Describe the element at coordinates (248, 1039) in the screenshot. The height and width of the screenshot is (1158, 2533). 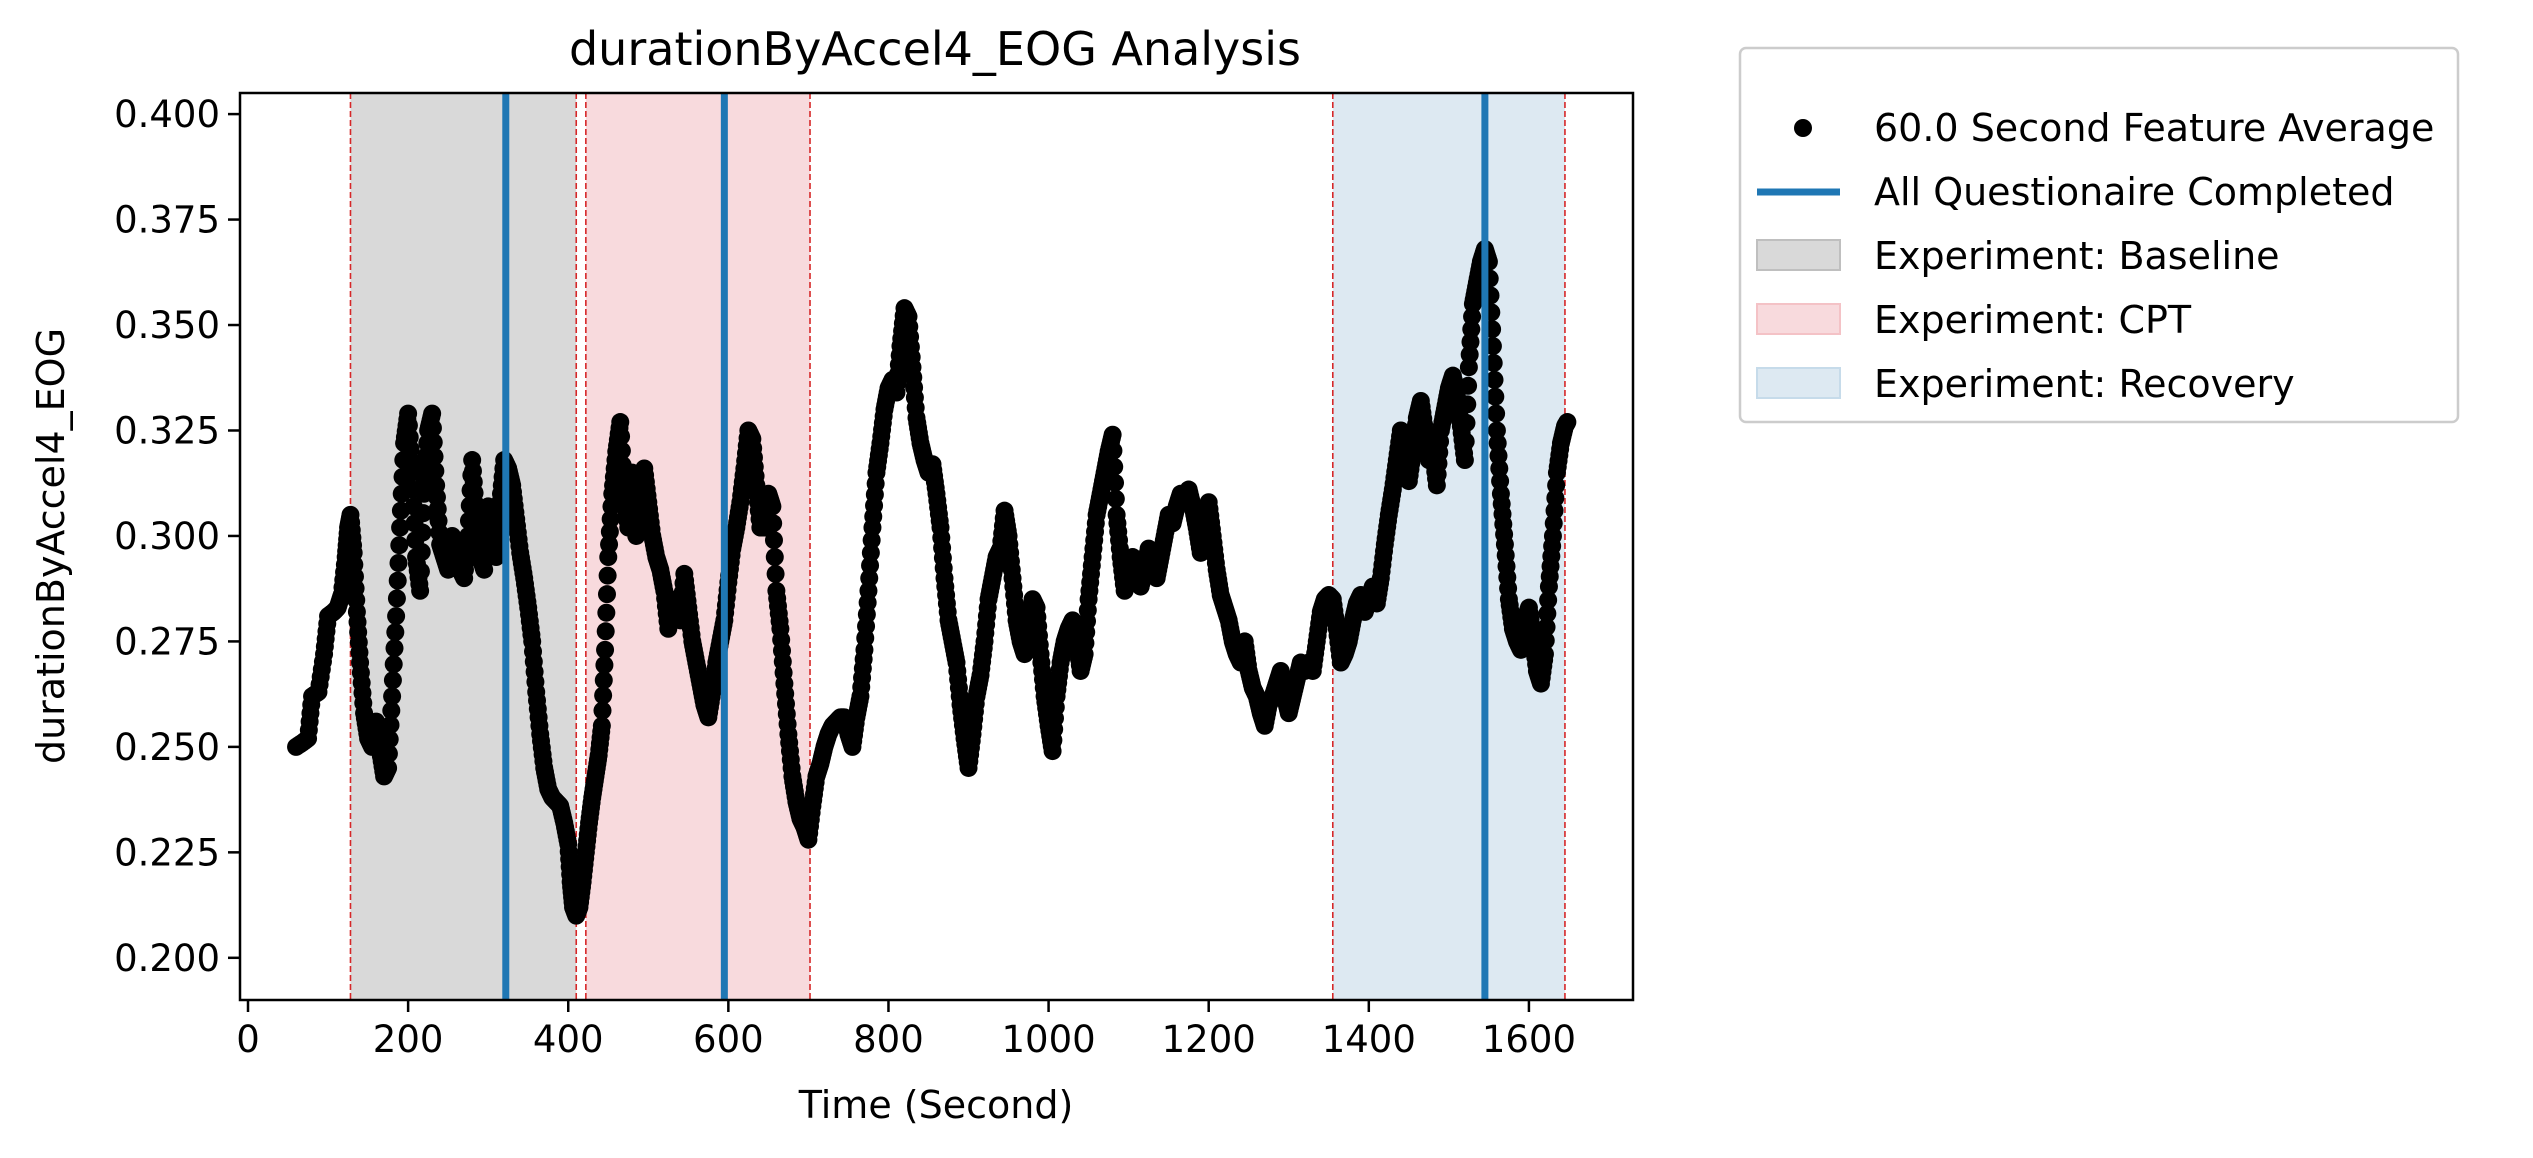
I see `x-tick-label: 0` at that location.